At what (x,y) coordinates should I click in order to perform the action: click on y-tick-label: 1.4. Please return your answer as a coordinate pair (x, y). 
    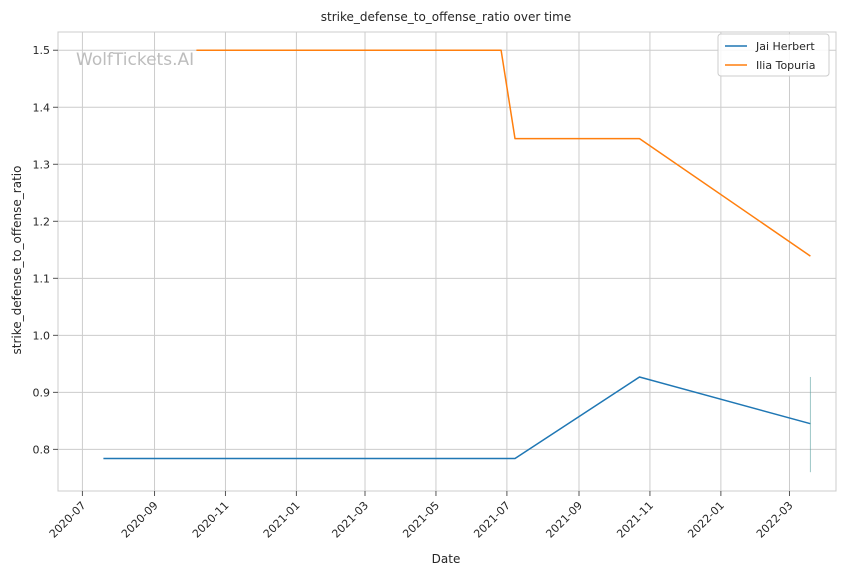
    Looking at the image, I should click on (42, 107).